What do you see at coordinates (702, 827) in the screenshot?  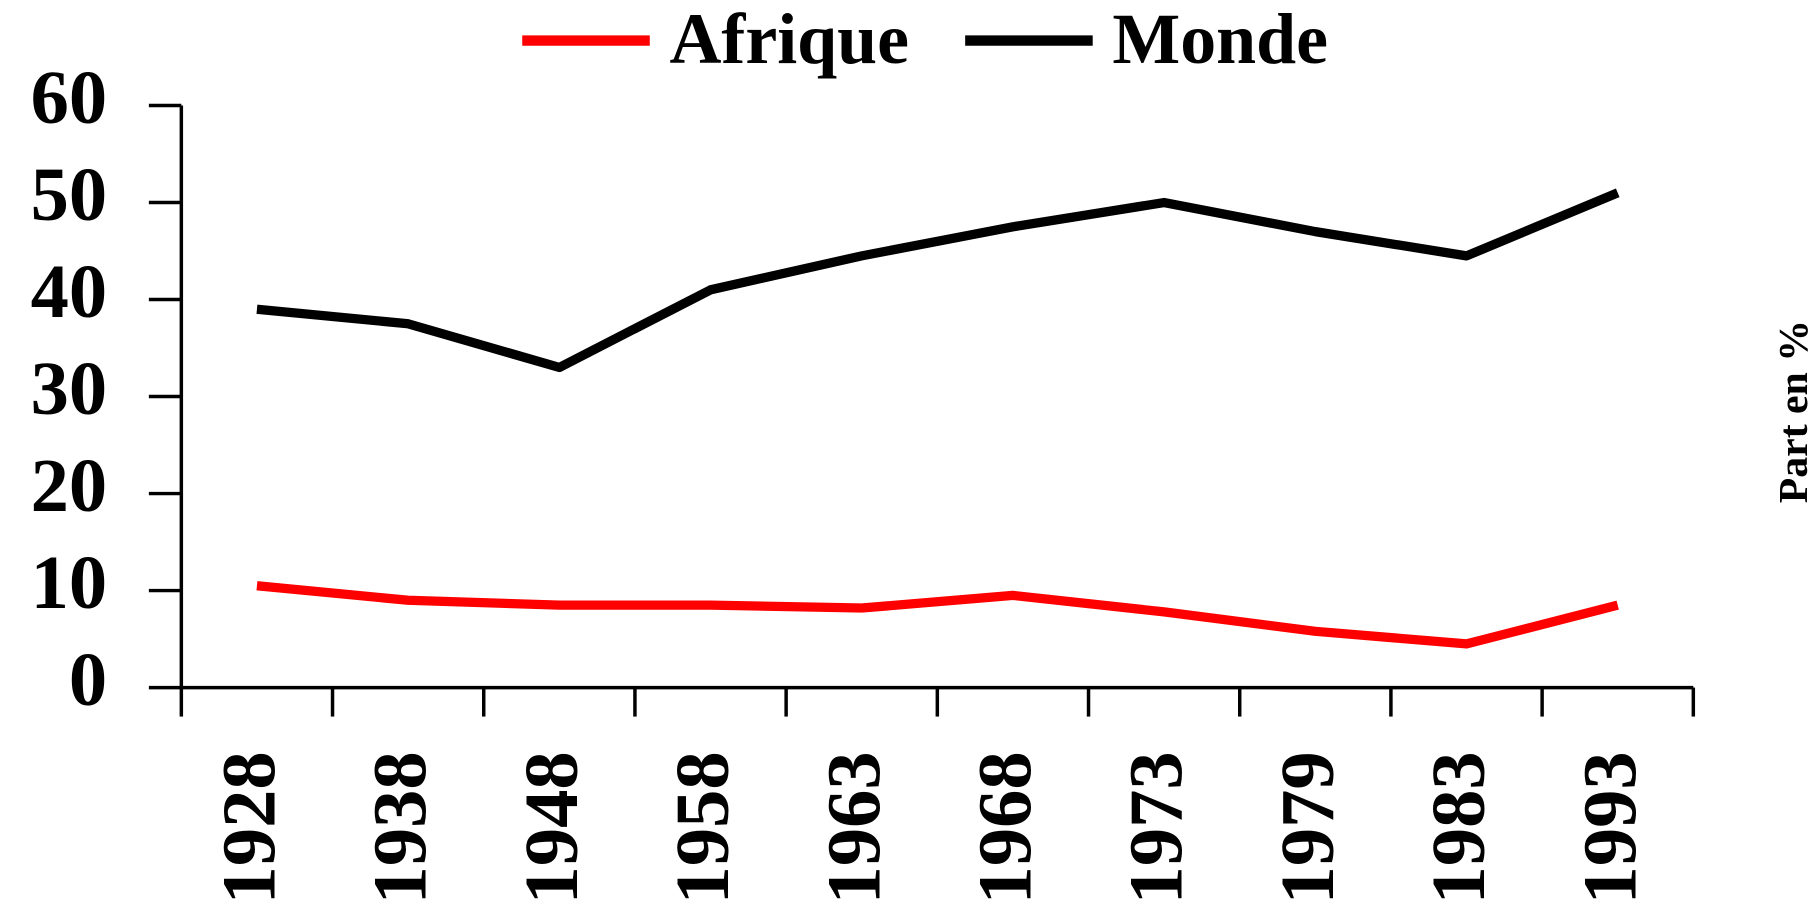 I see `x-tick-label: 1958` at bounding box center [702, 827].